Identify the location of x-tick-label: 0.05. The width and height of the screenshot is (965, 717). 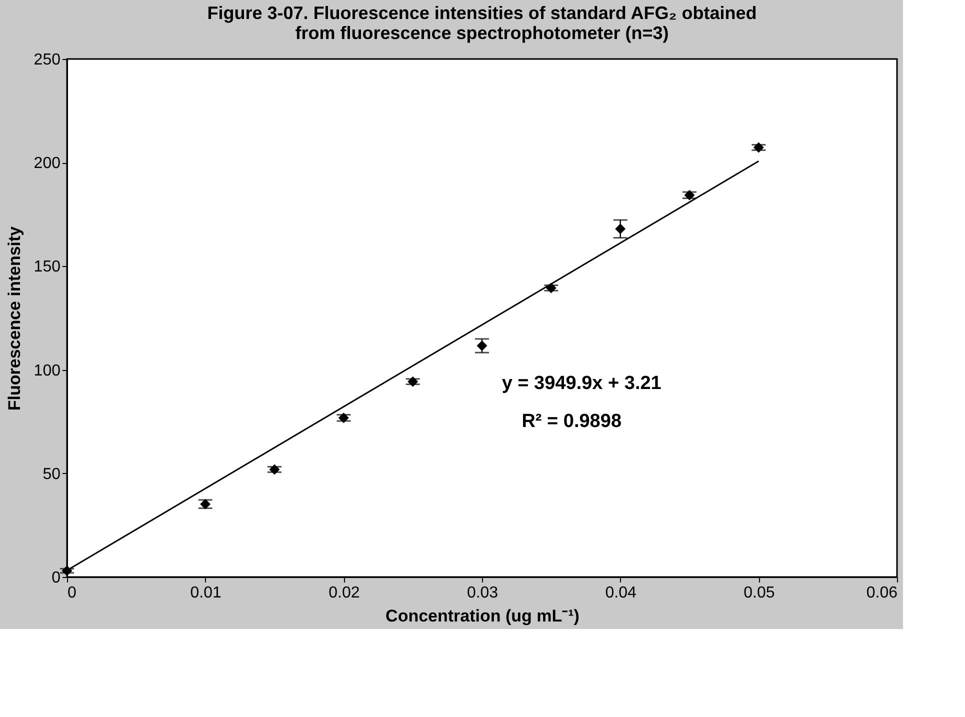
(759, 593).